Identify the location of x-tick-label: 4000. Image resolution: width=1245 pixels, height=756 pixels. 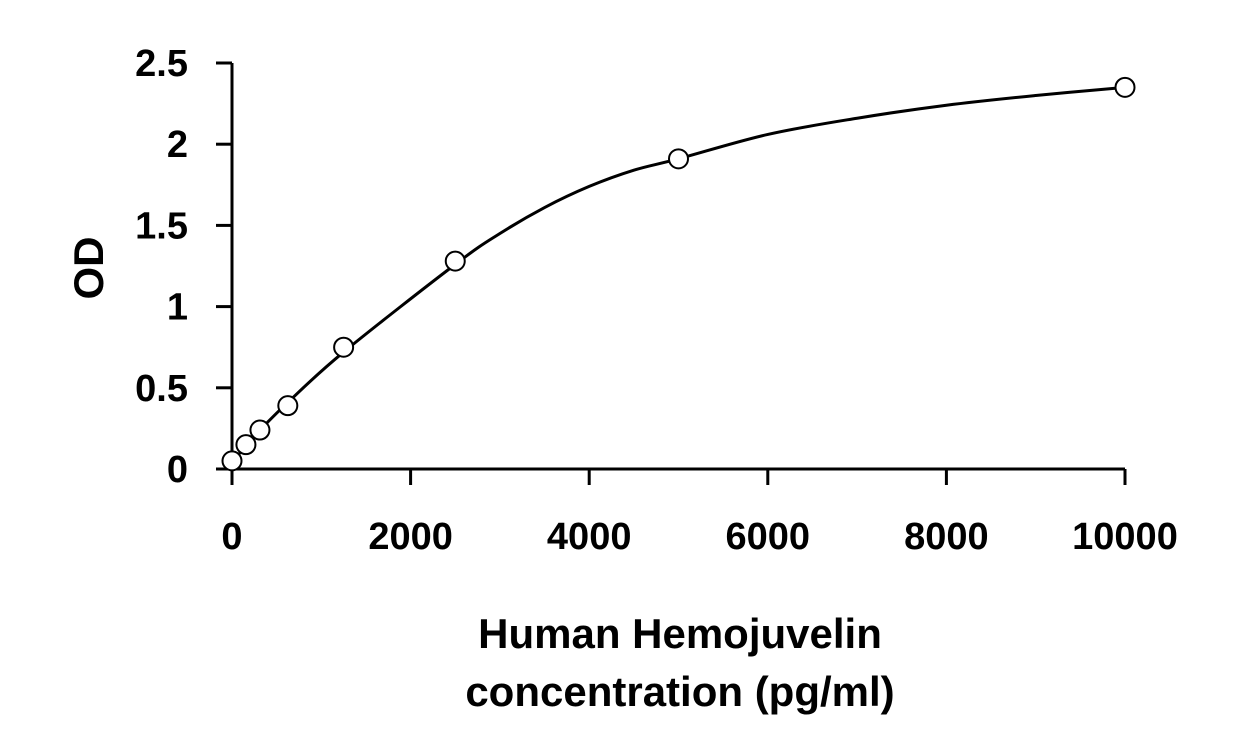
(589, 537).